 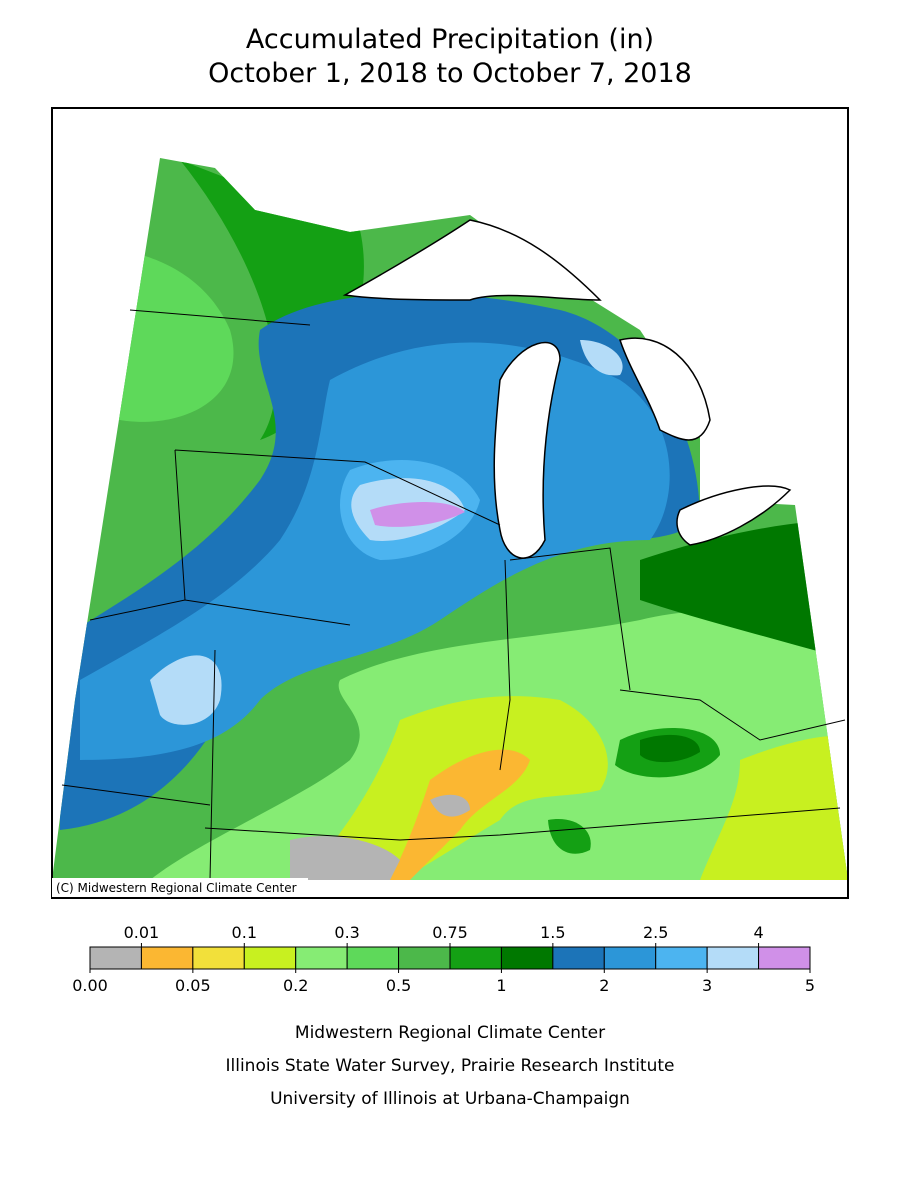 What do you see at coordinates (398, 985) in the screenshot?
I see `legend-label: 0.5` at bounding box center [398, 985].